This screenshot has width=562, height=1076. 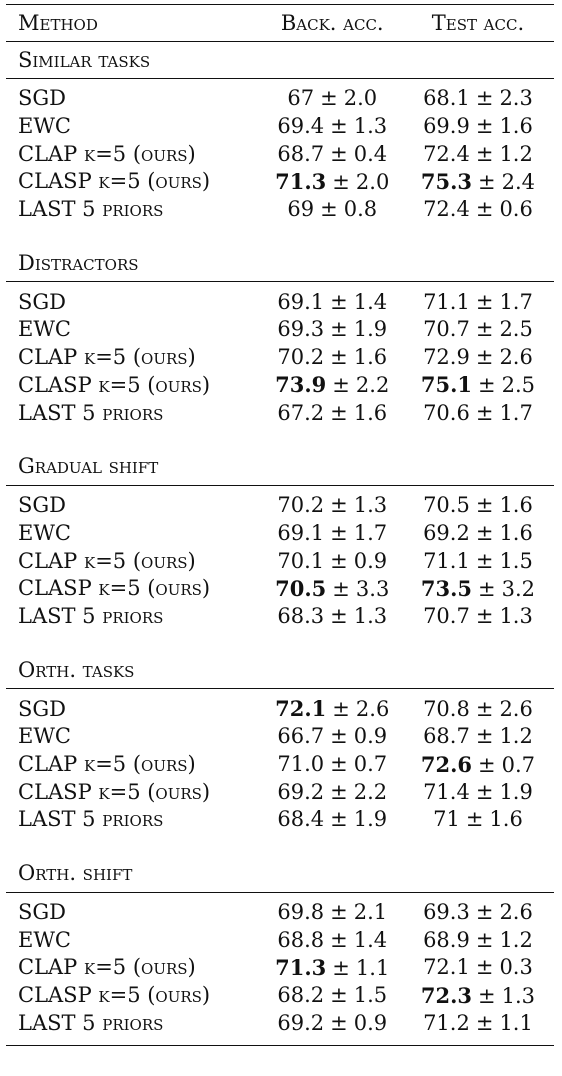 What do you see at coordinates (300, 736) in the screenshot?
I see `back-acc-mean: 66.7` at bounding box center [300, 736].